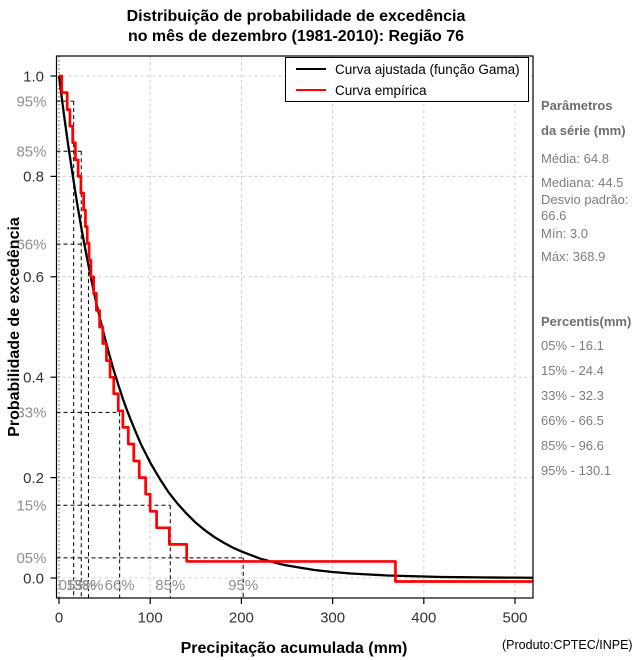  Describe the element at coordinates (514, 617) in the screenshot. I see `x-tick-label-500: 500` at that location.